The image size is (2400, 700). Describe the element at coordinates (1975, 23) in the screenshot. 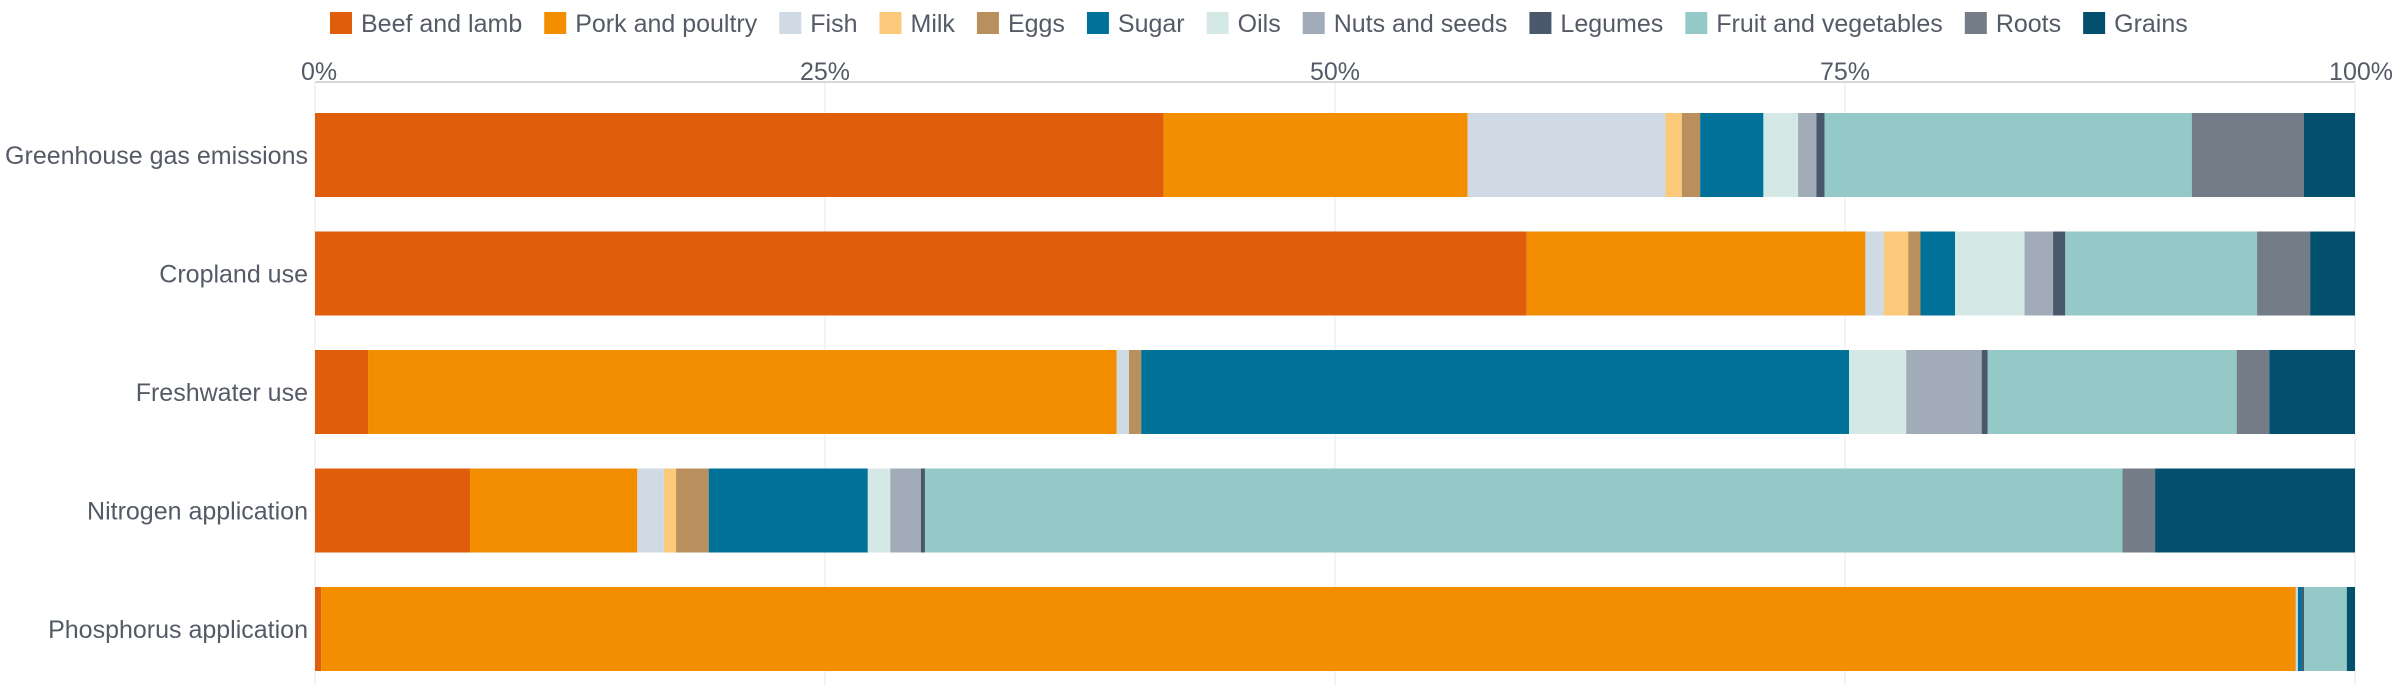

I see `legend-swatch-roots` at that location.